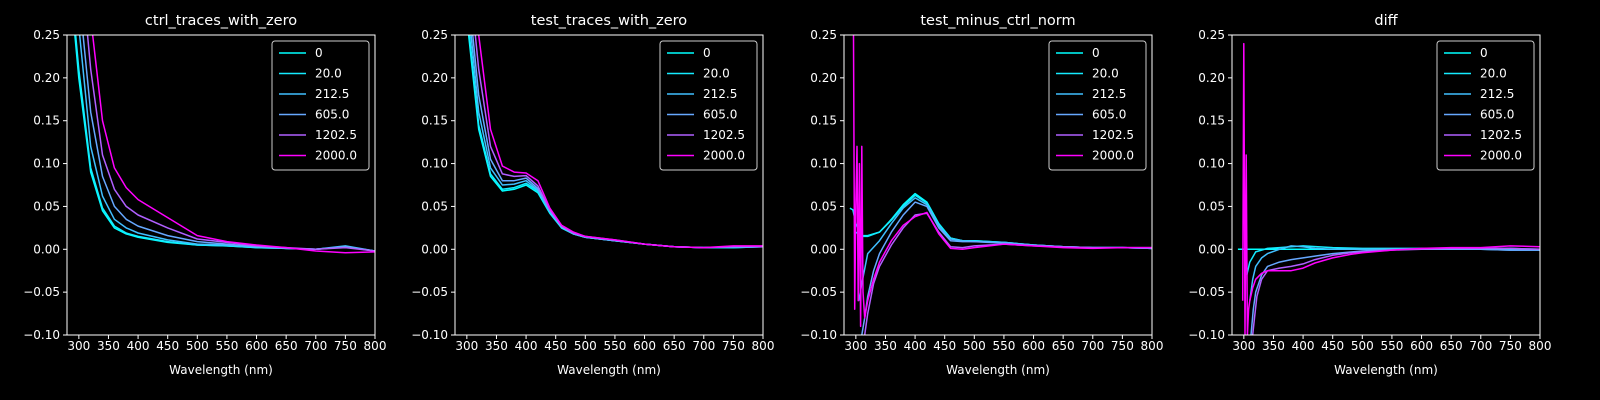  What do you see at coordinates (221, 21) in the screenshot?
I see `chart-title: ctrl_traces_with_zero` at bounding box center [221, 21].